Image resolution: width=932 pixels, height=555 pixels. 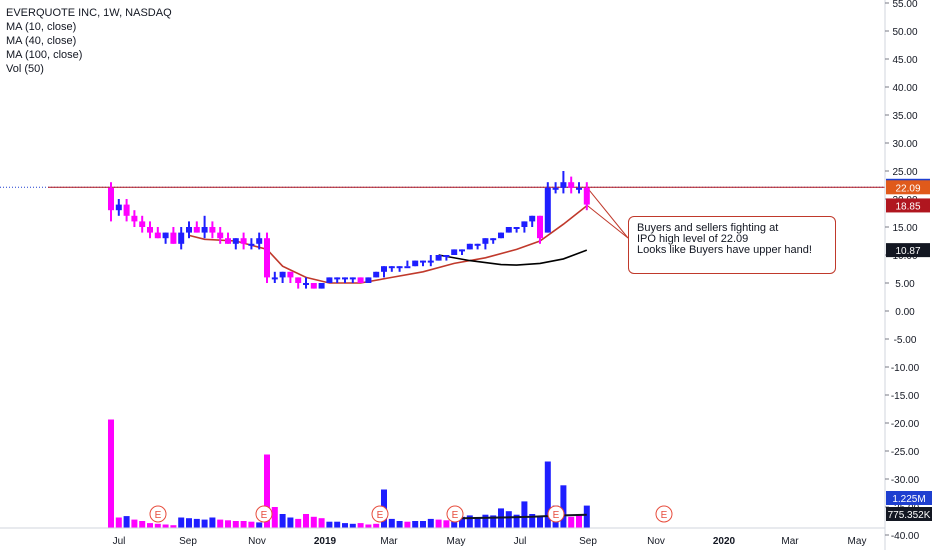 What do you see at coordinates (724, 541) in the screenshot?
I see `time-tick-label: 2020` at bounding box center [724, 541].